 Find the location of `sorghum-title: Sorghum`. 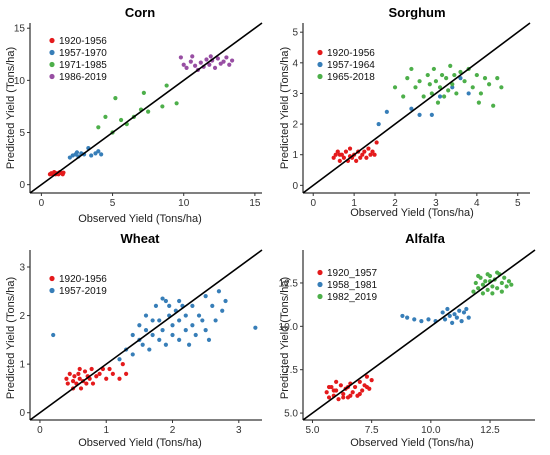

sorghum-title: Sorghum is located at coordinates (416, 12).